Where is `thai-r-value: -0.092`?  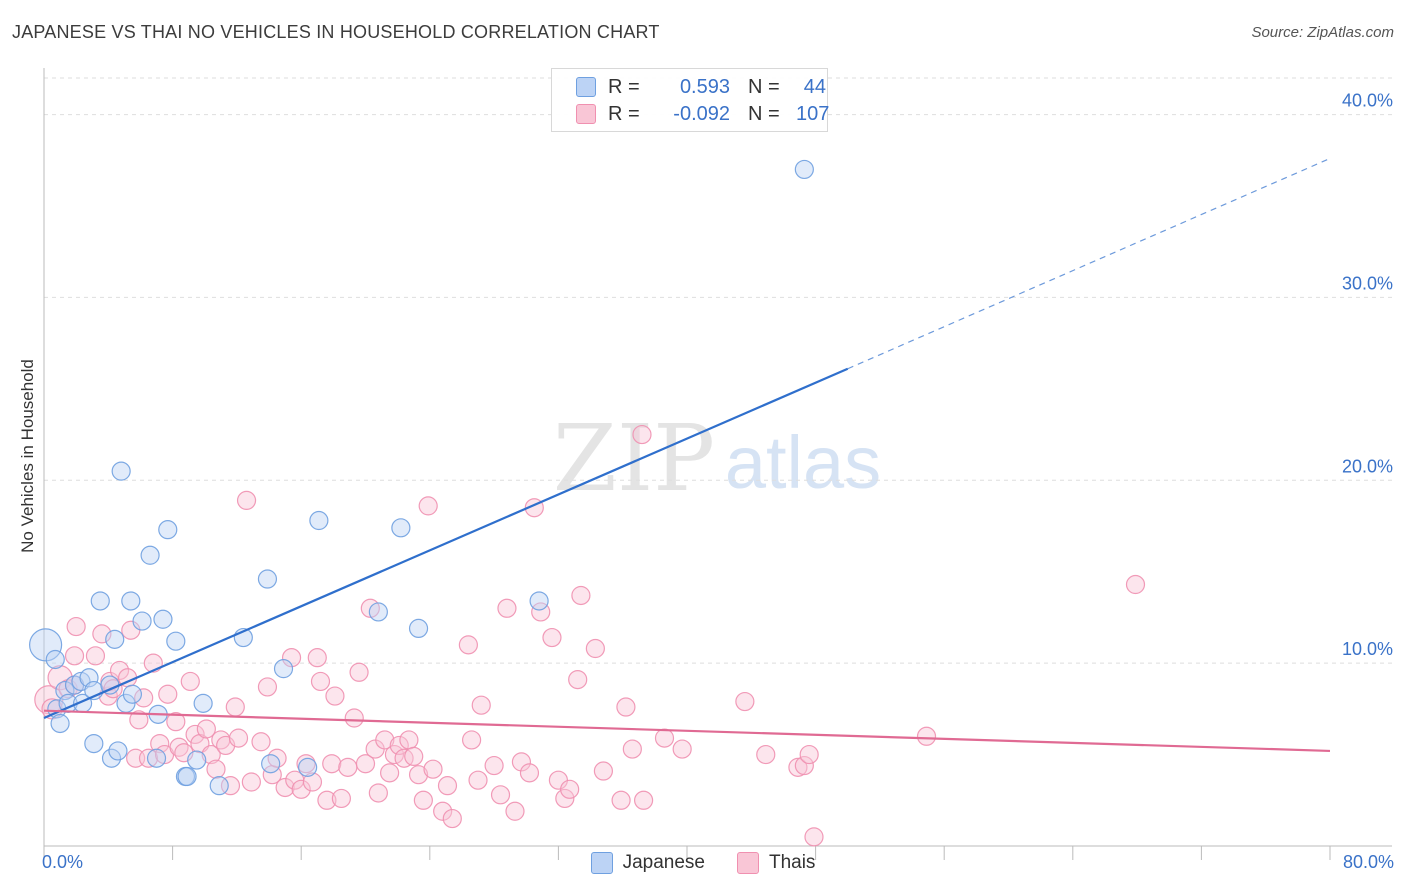 thai-r-value: -0.092 is located at coordinates (701, 113).